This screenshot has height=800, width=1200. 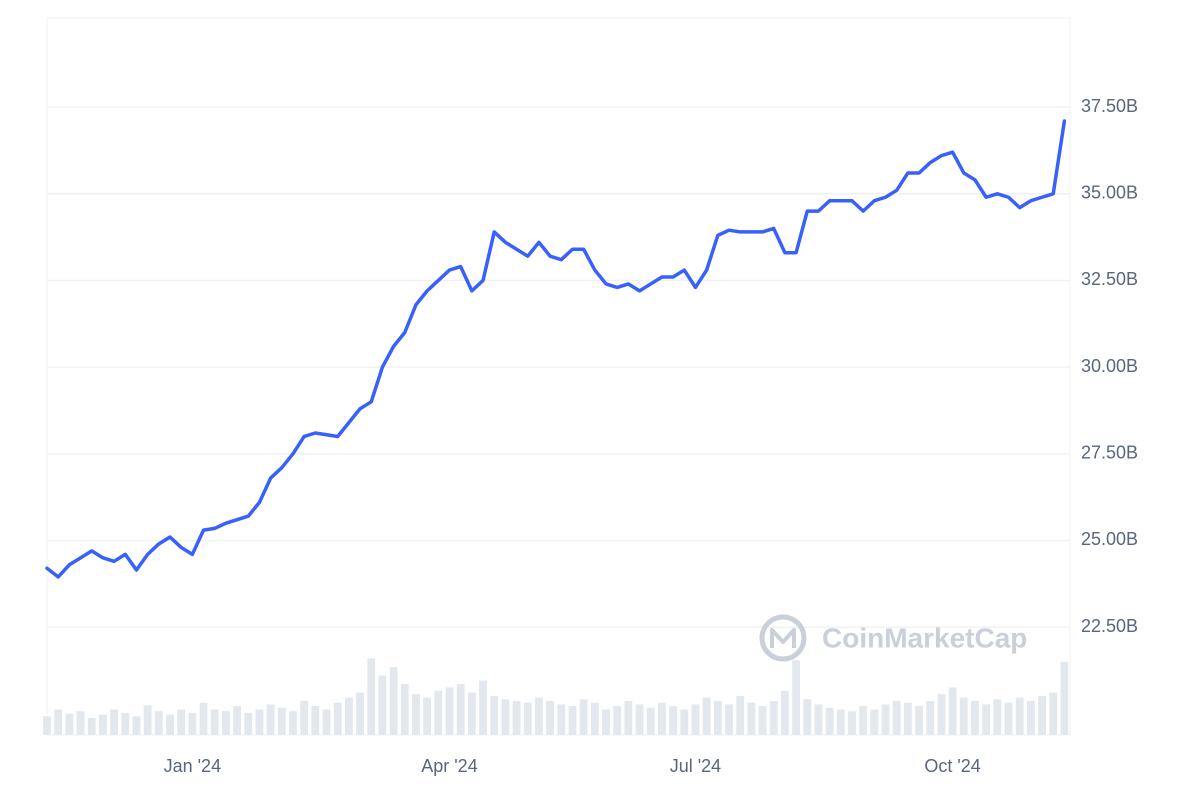 What do you see at coordinates (695, 766) in the screenshot?
I see `x-tick-label: Jul '24` at bounding box center [695, 766].